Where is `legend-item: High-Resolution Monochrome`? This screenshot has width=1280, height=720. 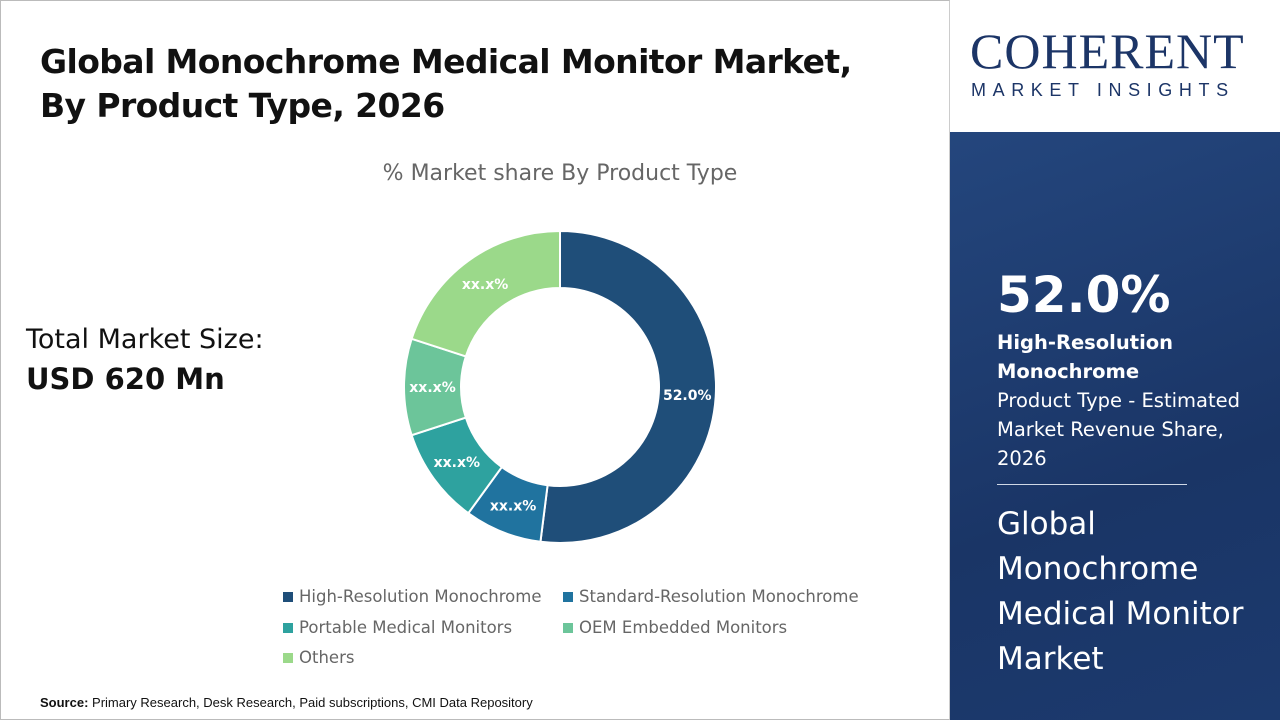 legend-item: High-Resolution Monochrome is located at coordinates (412, 597).